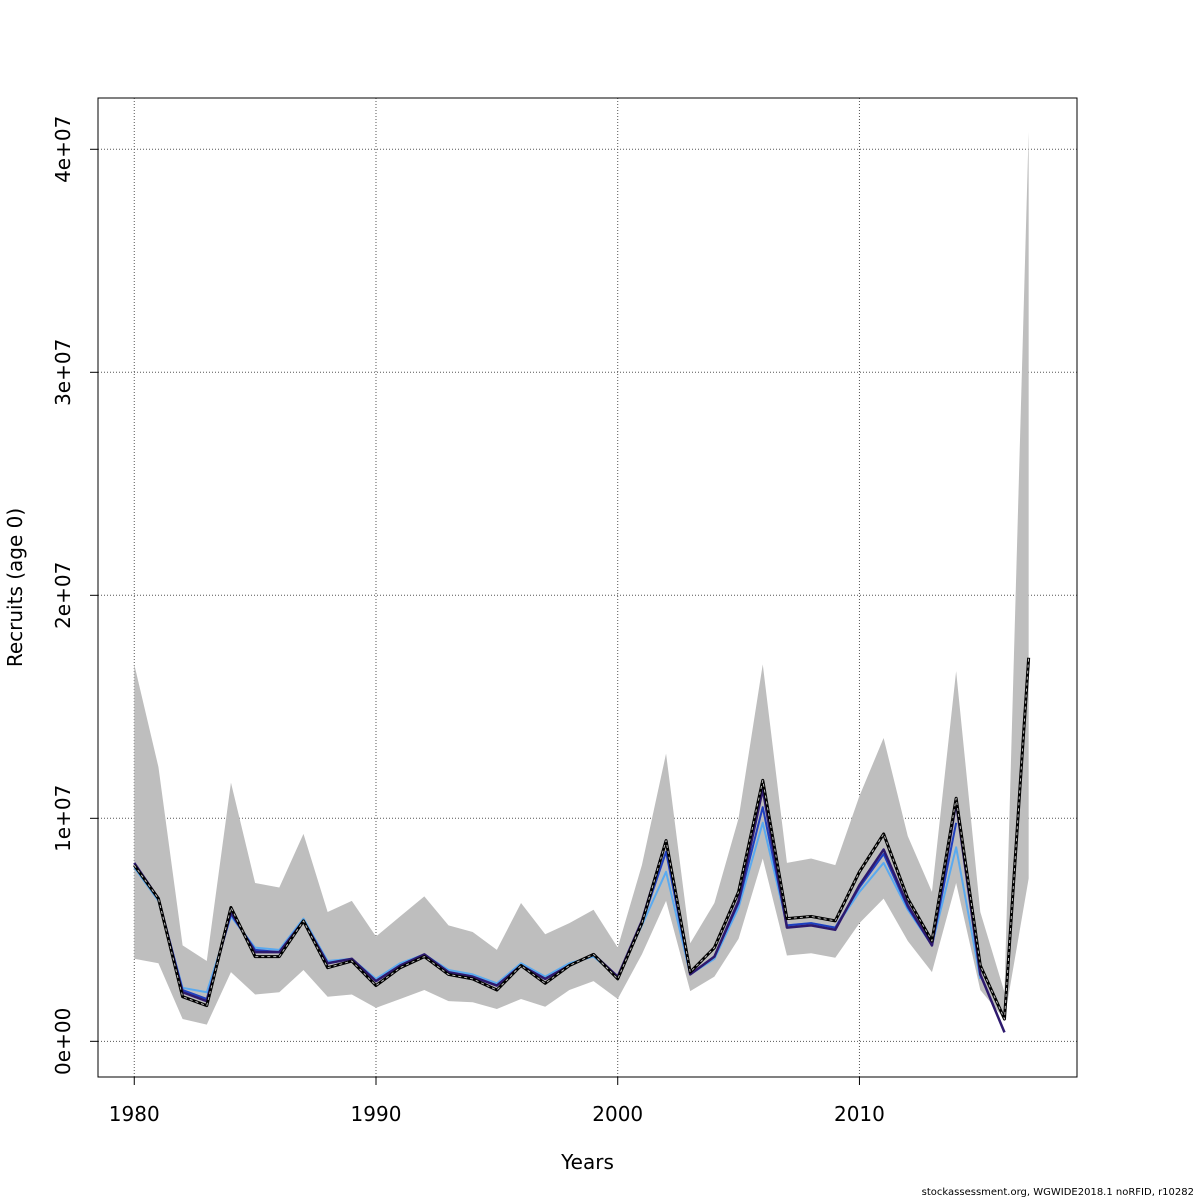 The image size is (1200, 1200). What do you see at coordinates (497, 1101) in the screenshot?
I see `x-axis: 1980 1990 2000 2010` at bounding box center [497, 1101].